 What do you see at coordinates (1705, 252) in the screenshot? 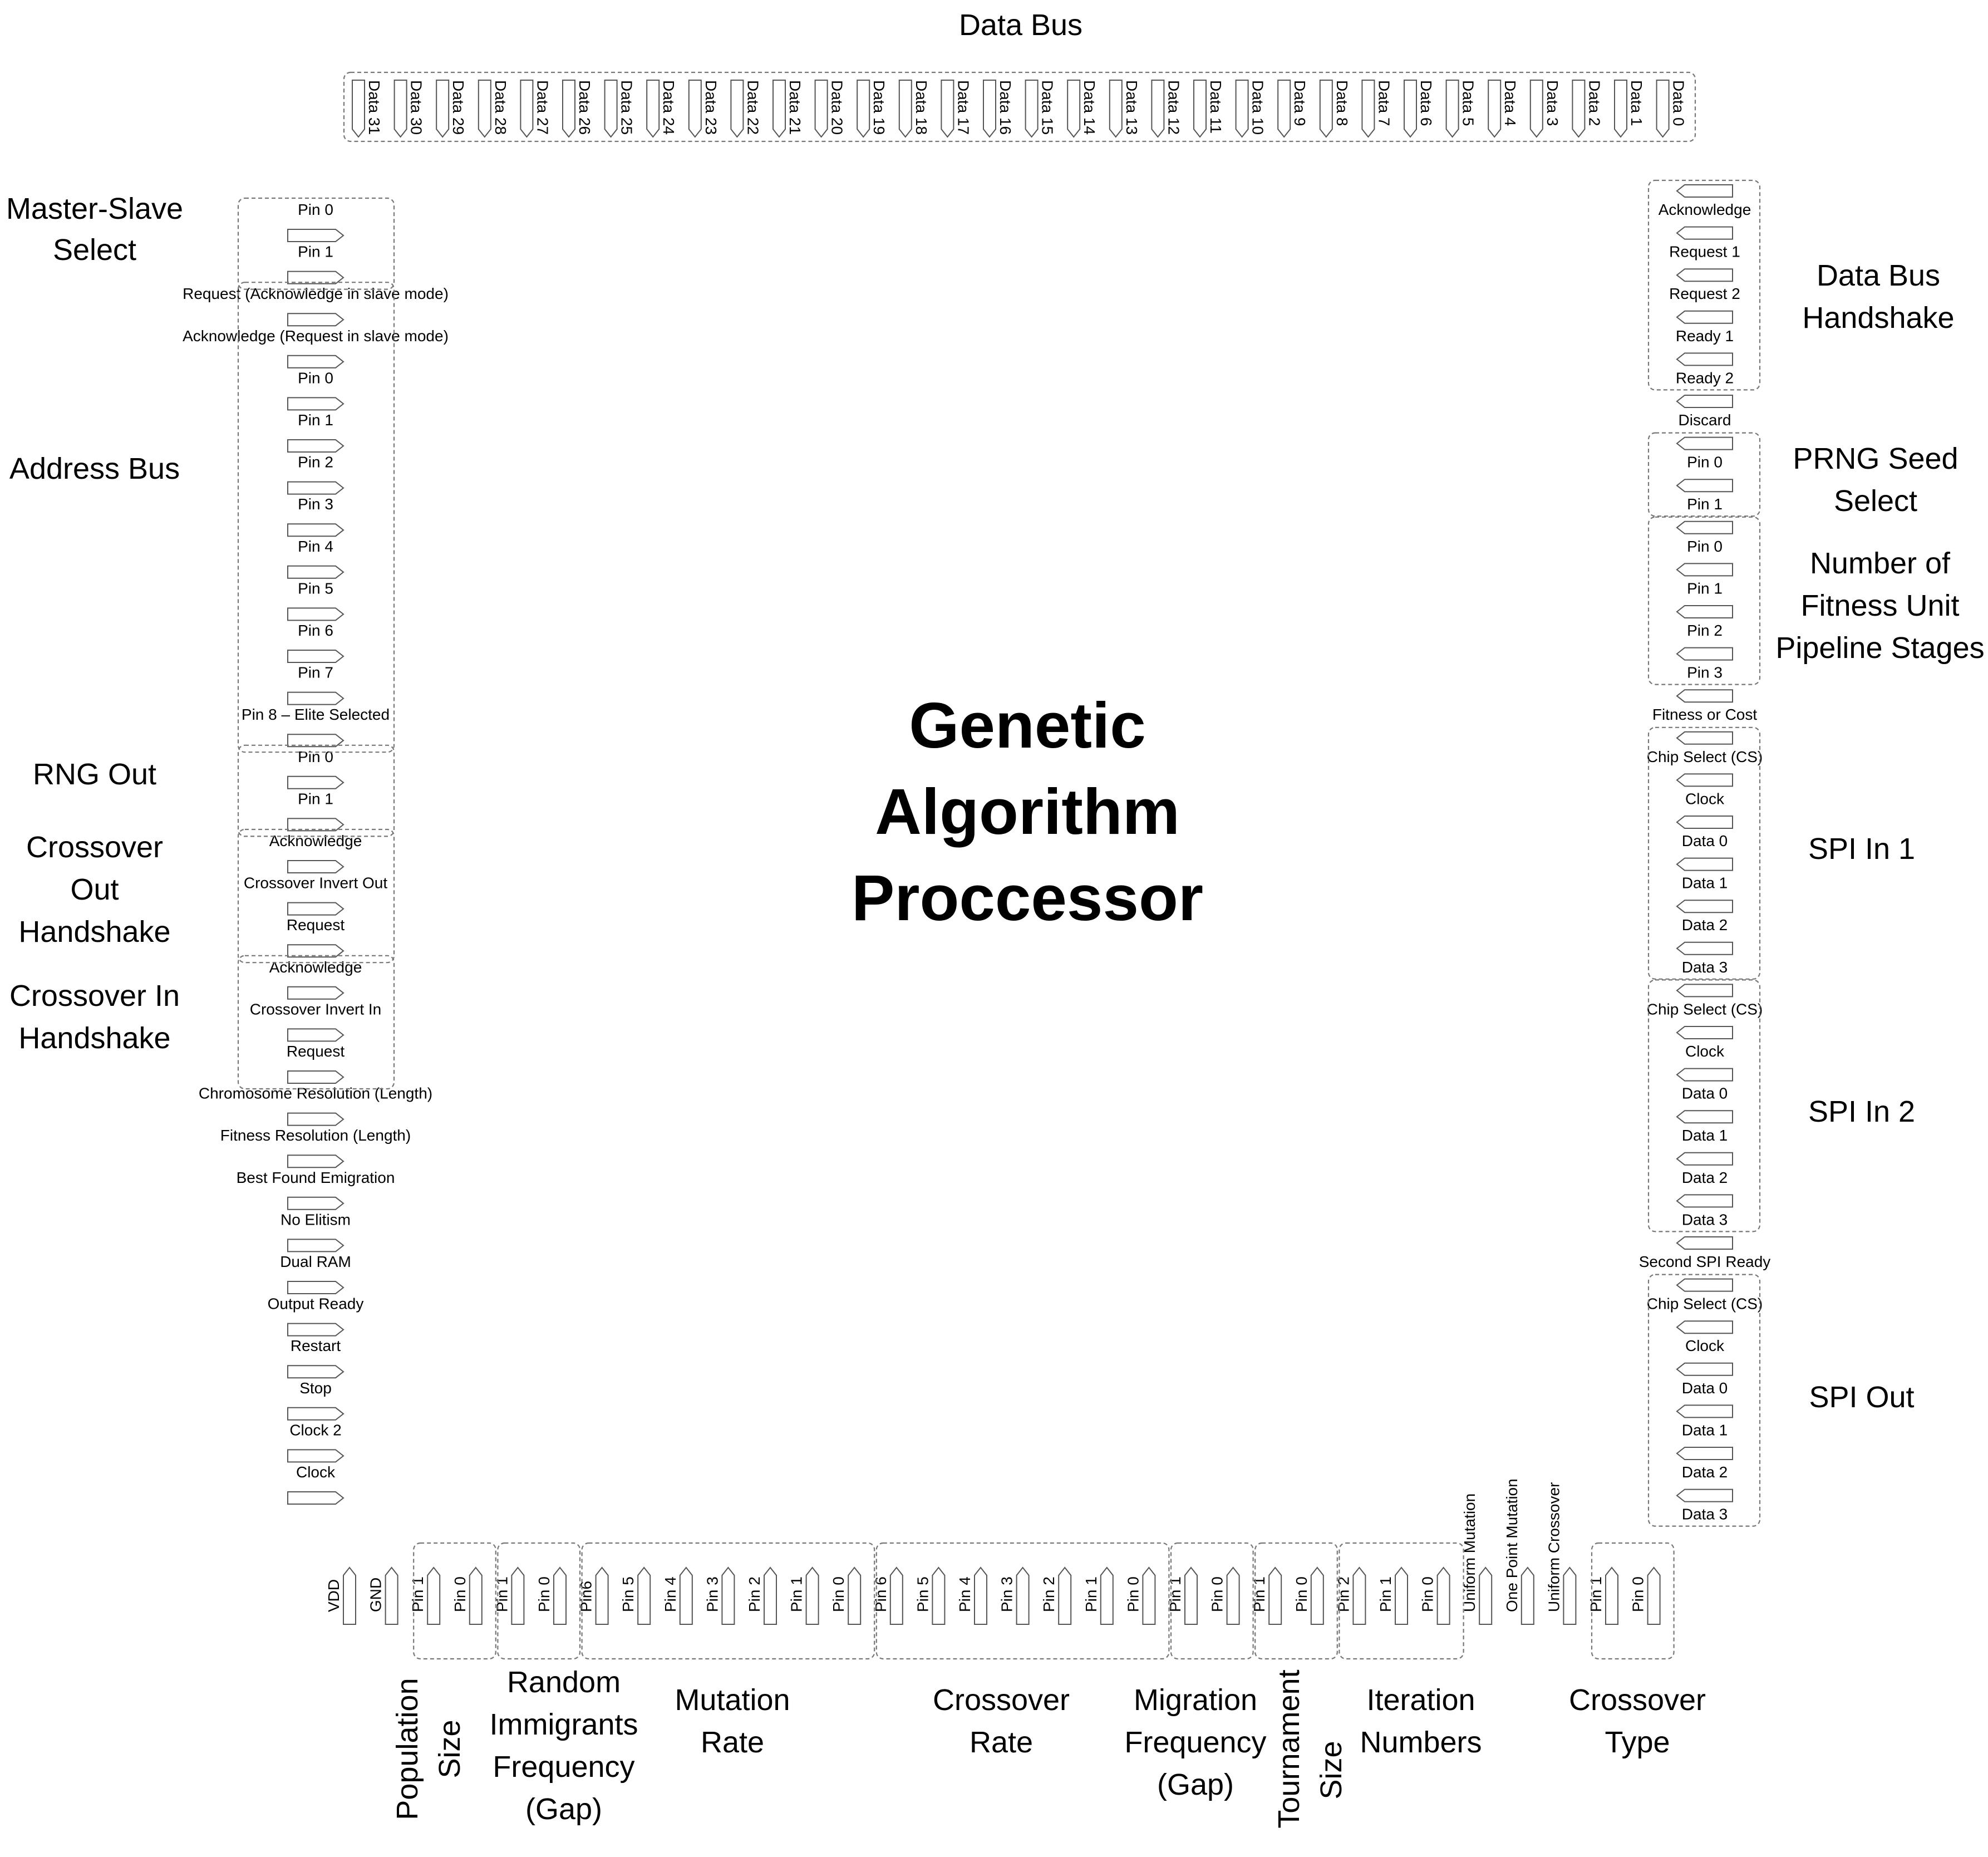
I see `pin-label: Request 1` at bounding box center [1705, 252].